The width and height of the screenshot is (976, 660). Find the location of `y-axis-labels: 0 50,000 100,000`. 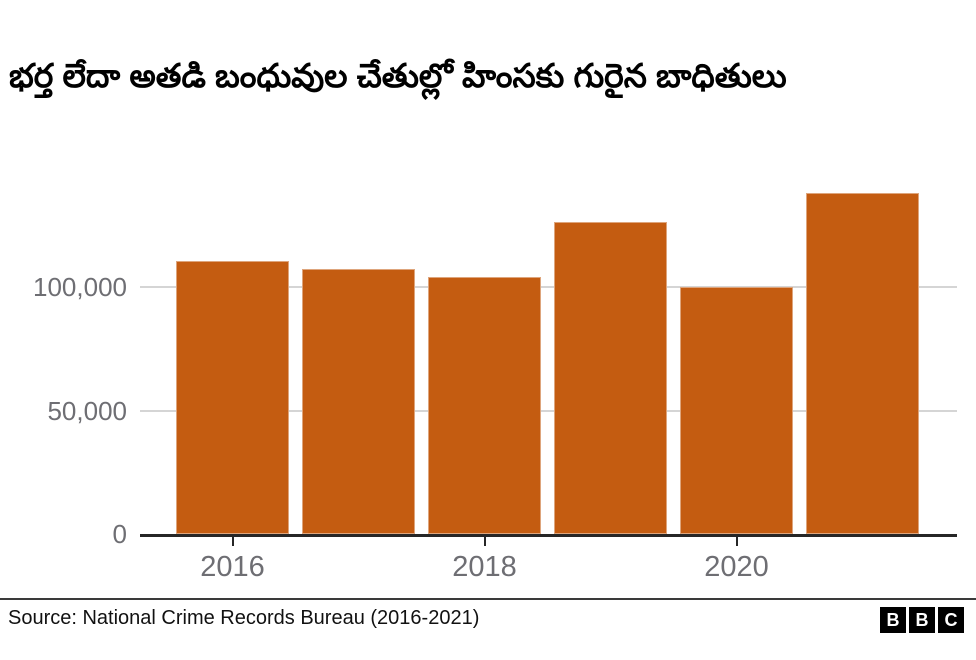

y-axis-labels: 0 50,000 100,000 is located at coordinates (63, 353).